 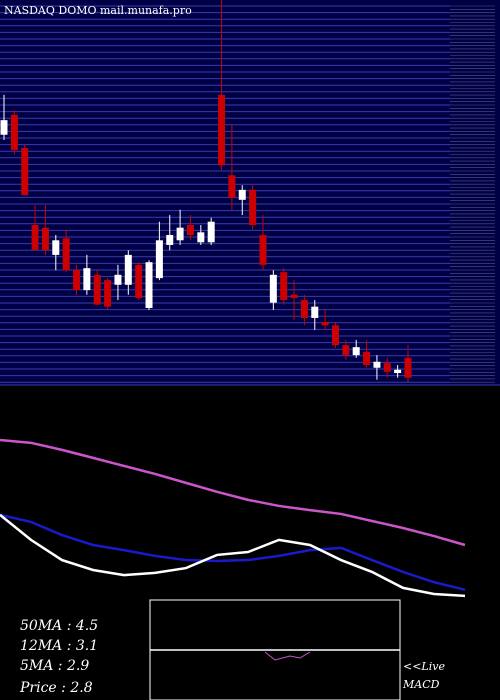 I want to click on chart-title: NASDAQ DOMO mail.munafa.pro, so click(x=98, y=10).